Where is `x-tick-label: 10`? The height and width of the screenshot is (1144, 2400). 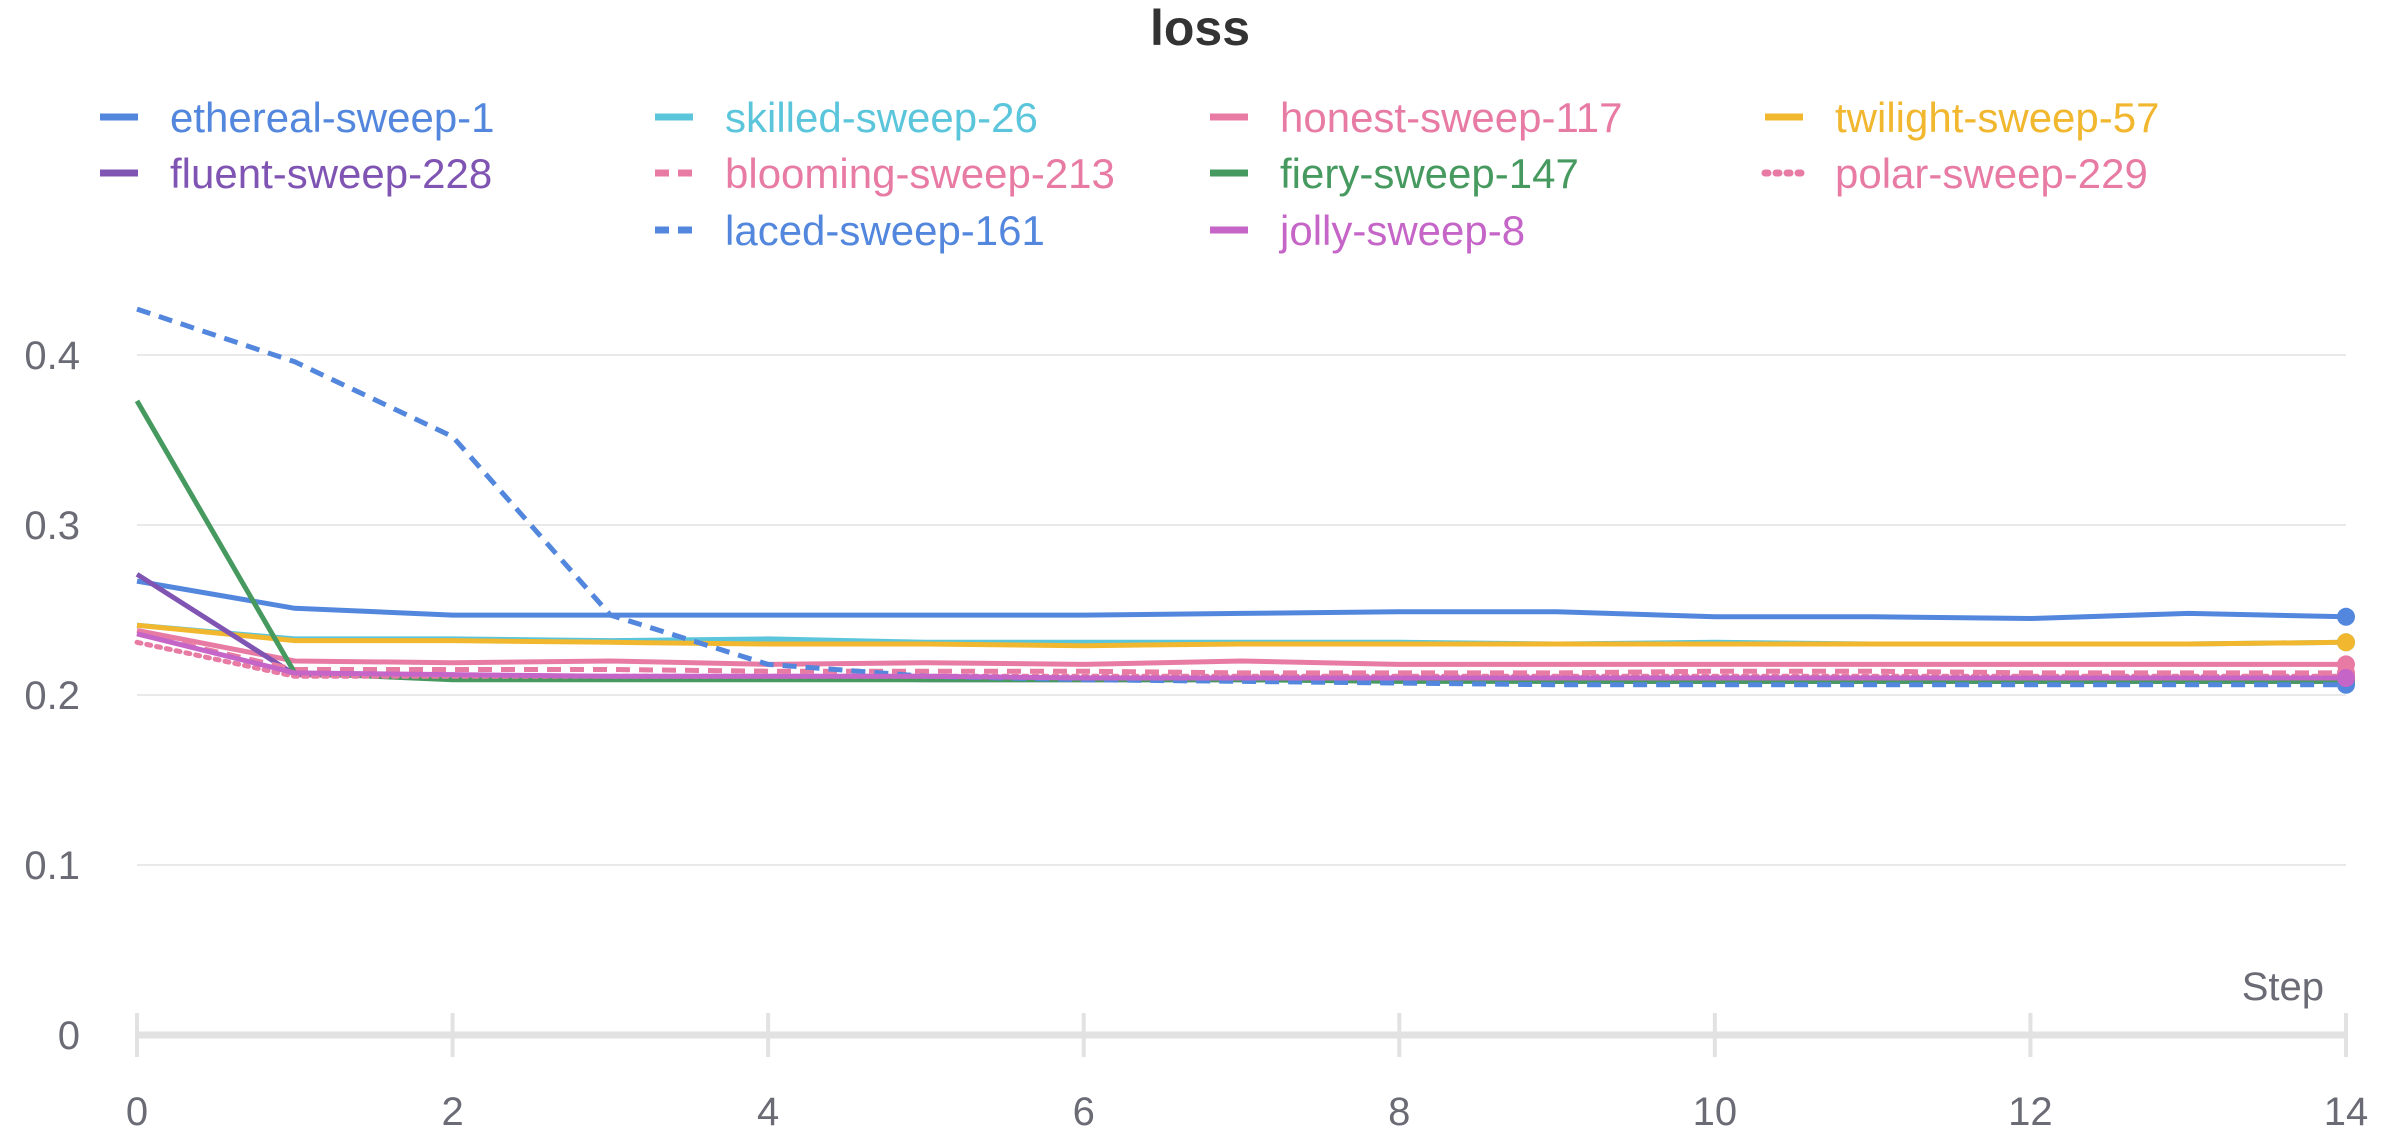 x-tick-label: 10 is located at coordinates (1715, 1112).